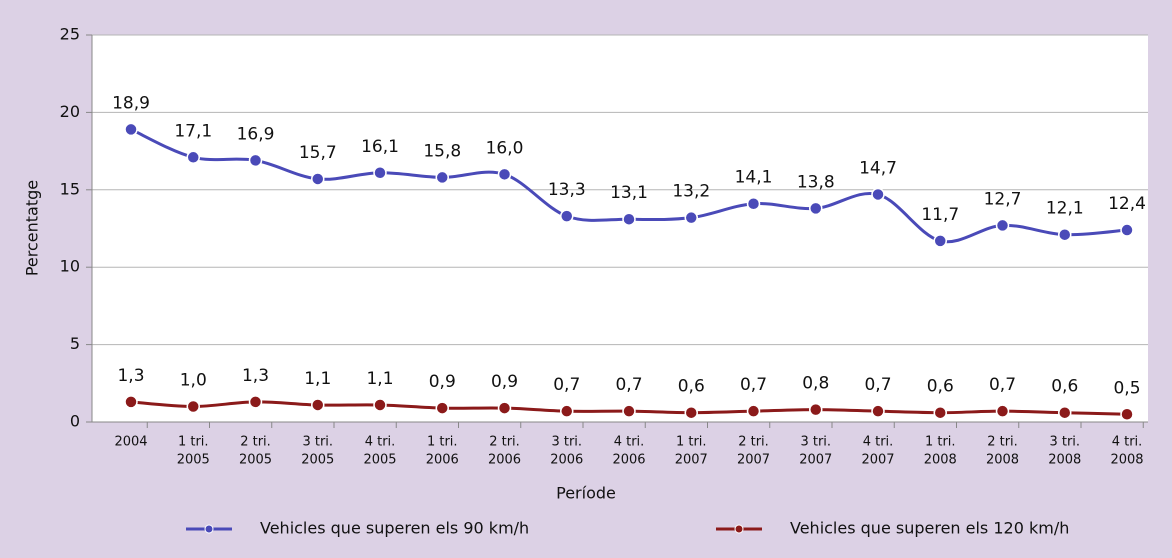 The width and height of the screenshot is (1172, 558). I want to click on value-label: 1,0, so click(193, 381).